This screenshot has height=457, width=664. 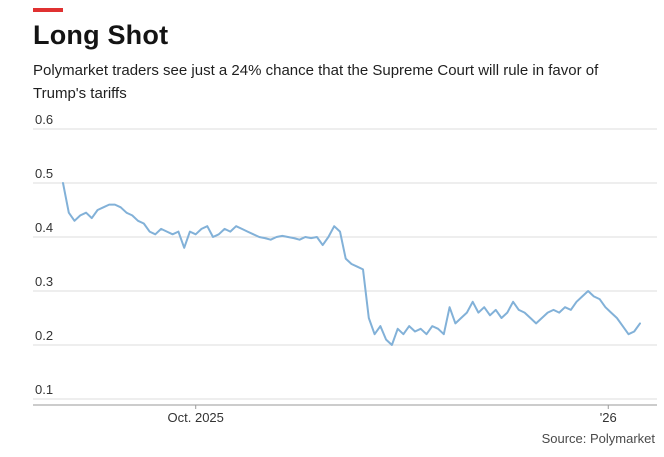 I want to click on y-axis-tick-label: 0.5, so click(x=44, y=173).